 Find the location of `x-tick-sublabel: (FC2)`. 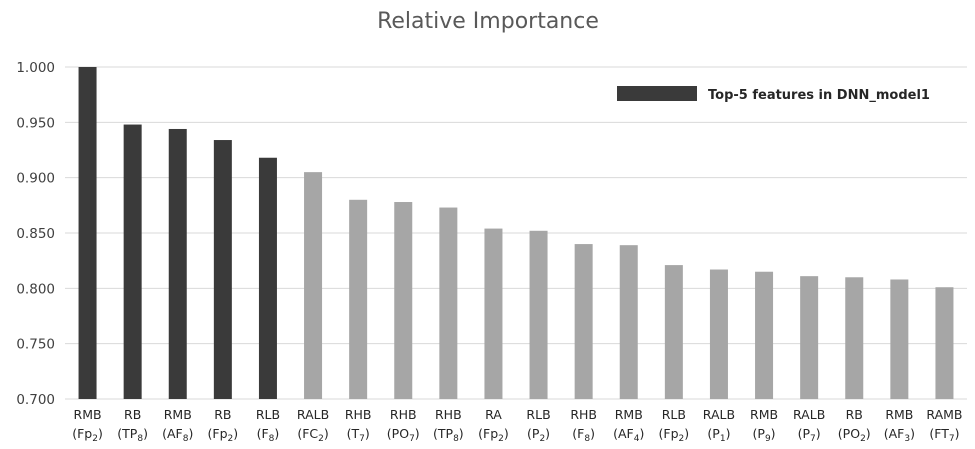

x-tick-sublabel: (FC2) is located at coordinates (312, 435).